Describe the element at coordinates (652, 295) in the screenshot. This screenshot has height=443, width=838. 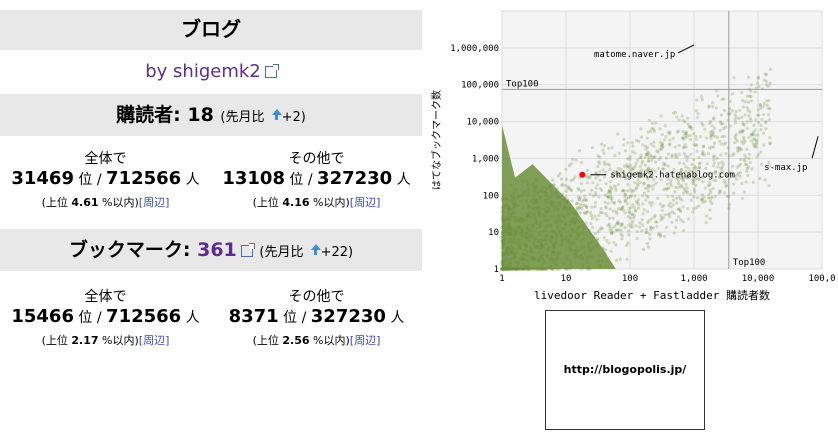
I see `x-axis-label: livedoor Reader + Fastladder 購読者数` at that location.